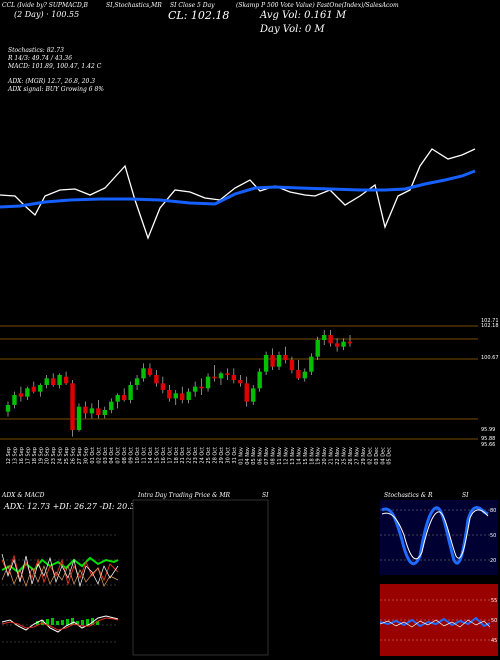 Image resolution: width=500 pixels, height=660 pixels. I want to click on adx-white-line, so click(60, 570).